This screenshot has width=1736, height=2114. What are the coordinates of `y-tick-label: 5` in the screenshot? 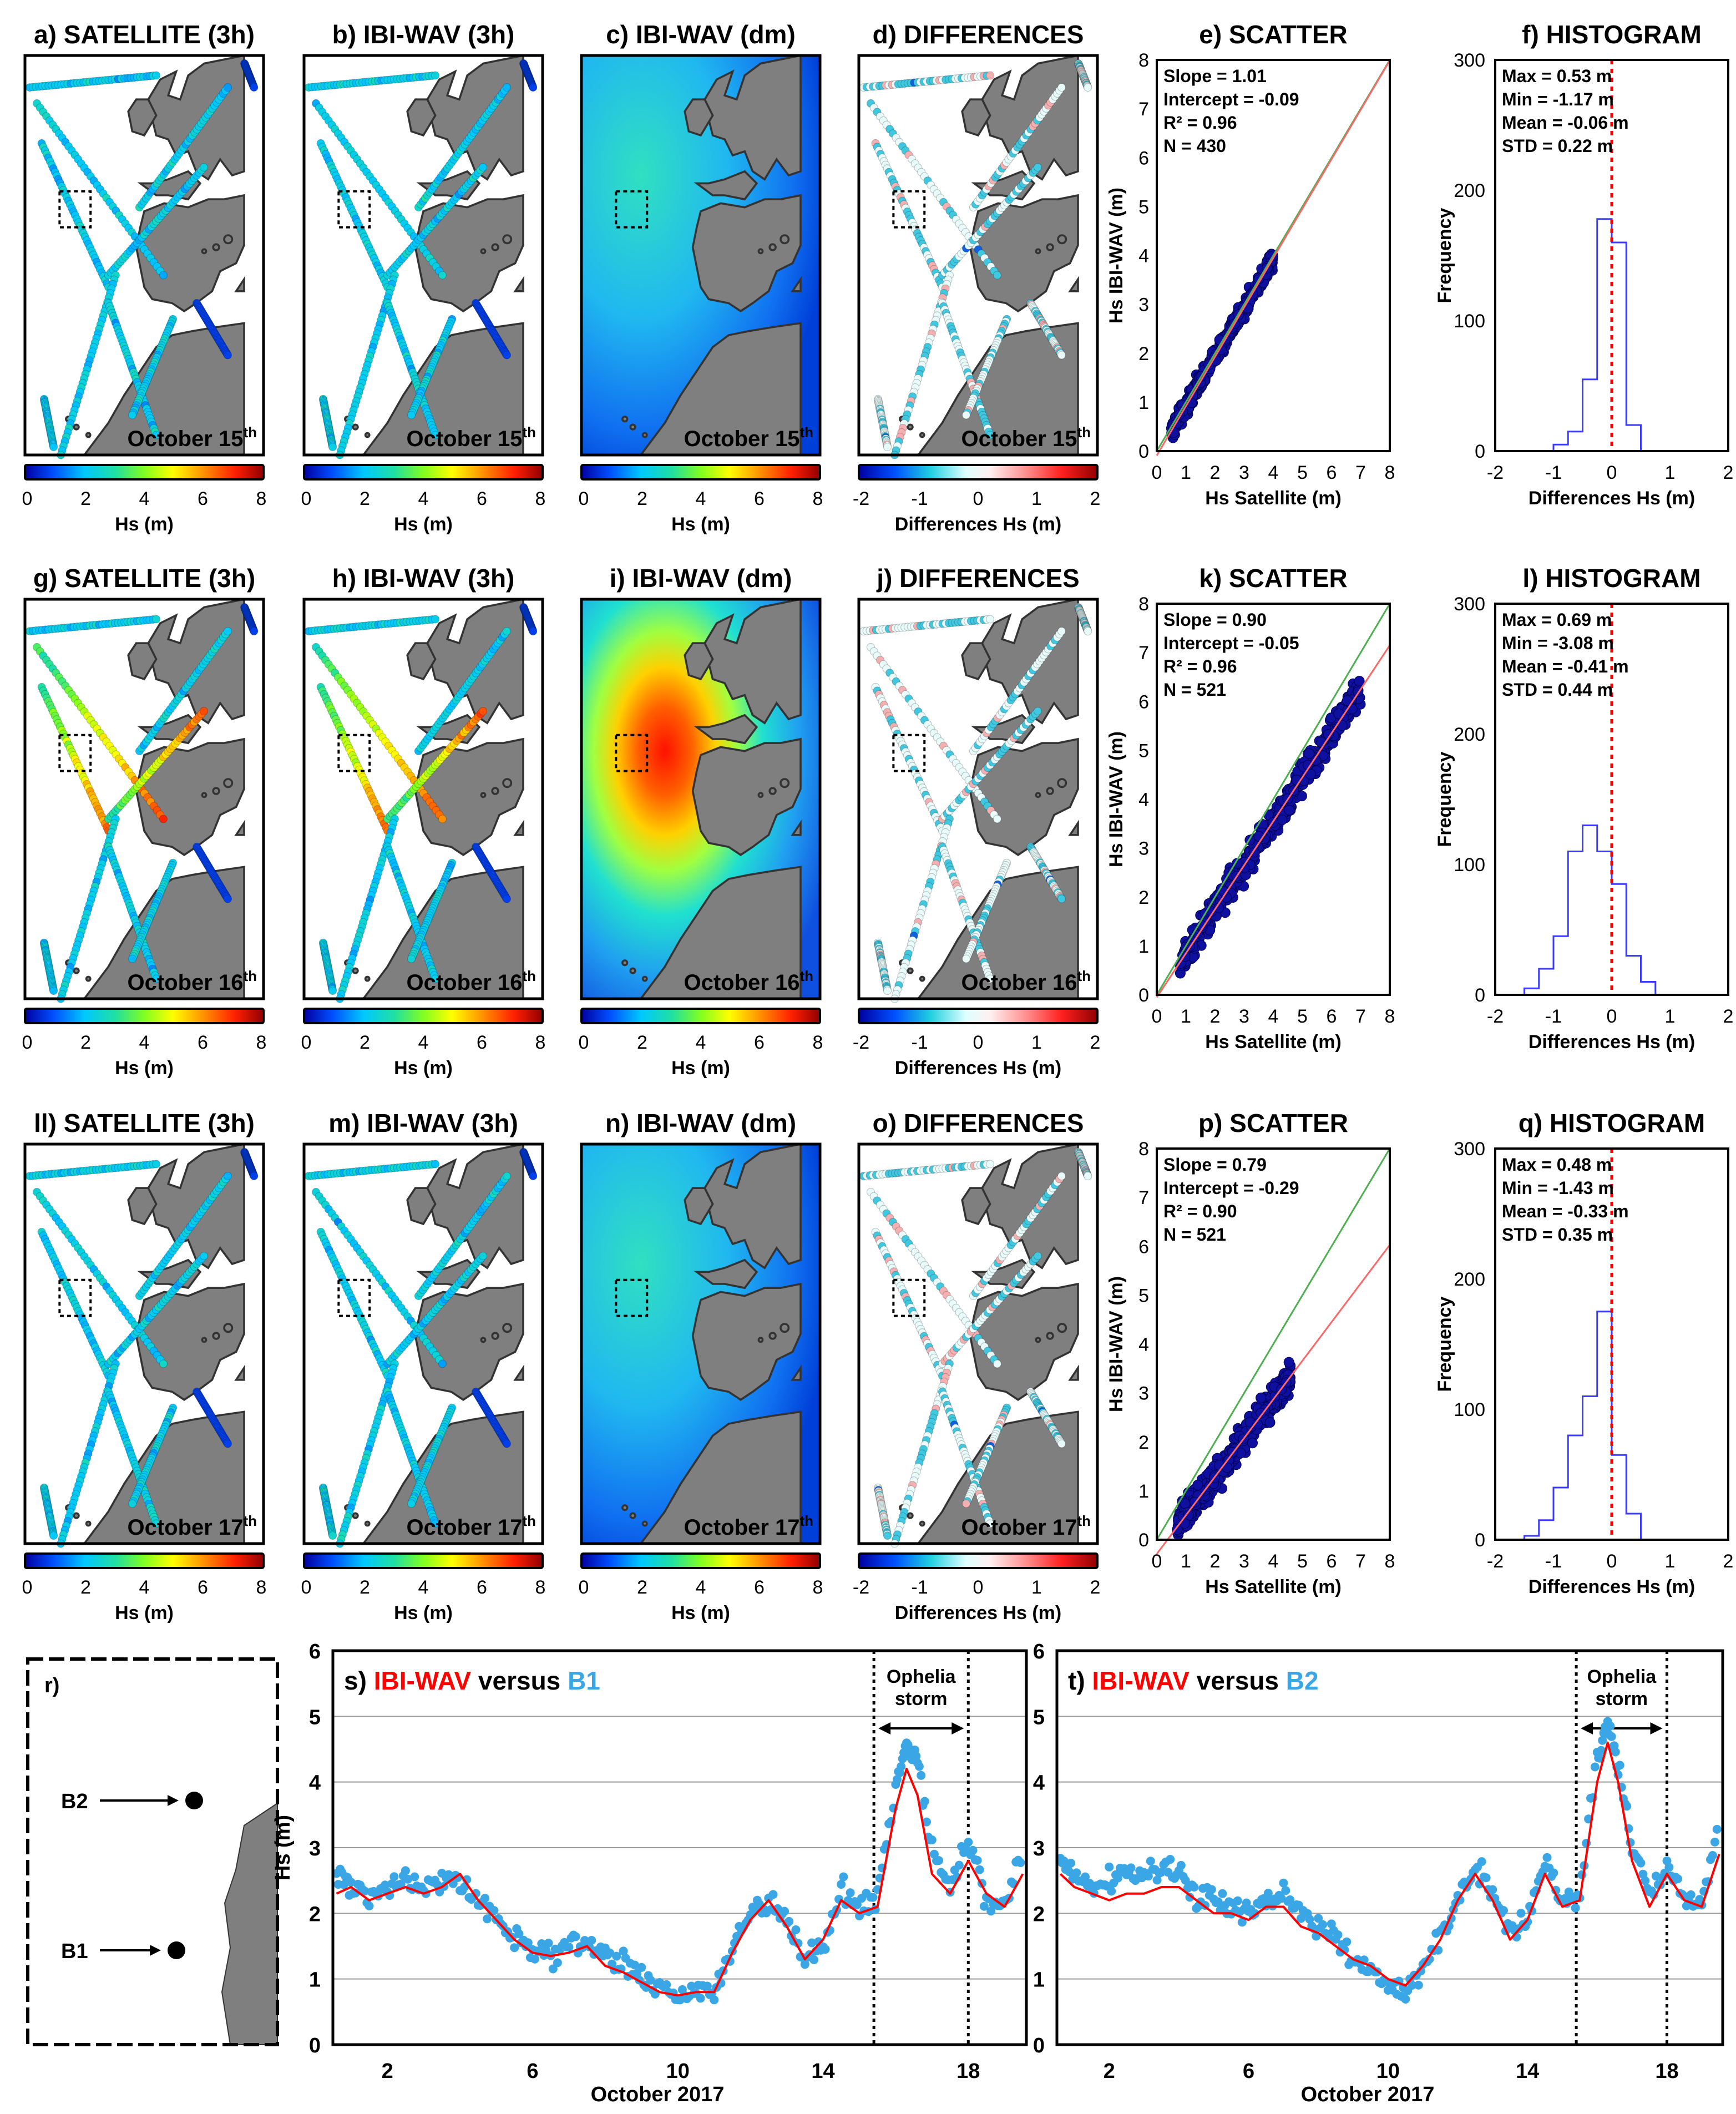 It's located at (1143, 207).